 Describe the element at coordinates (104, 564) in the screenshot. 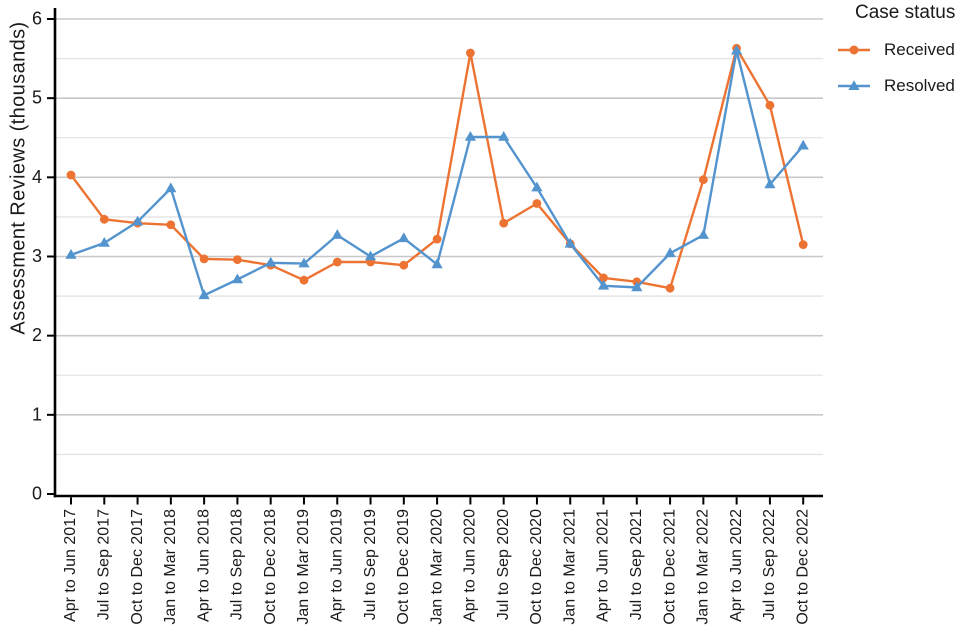

I see `x-tick-label: Jul to Sep 2017` at that location.